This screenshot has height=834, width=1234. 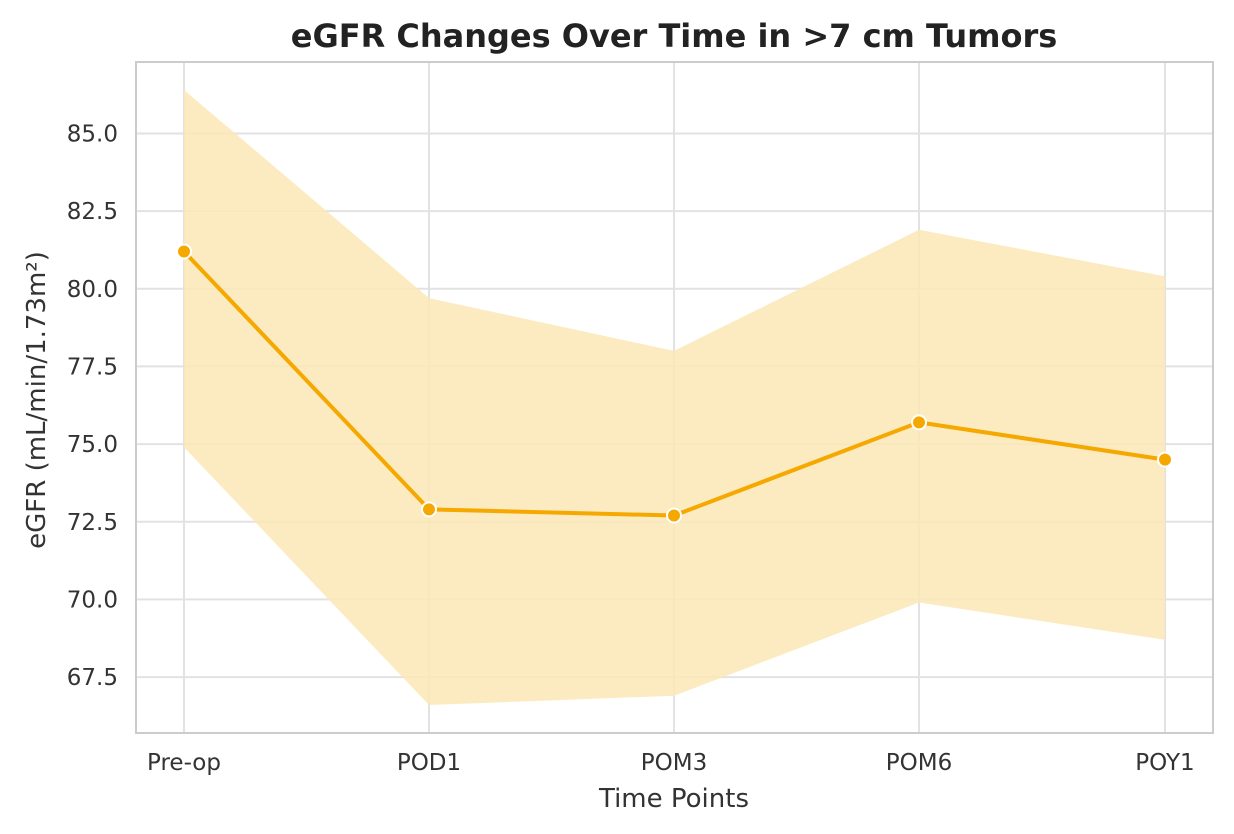 I want to click on y-tick-label: 70.0, so click(x=92, y=600).